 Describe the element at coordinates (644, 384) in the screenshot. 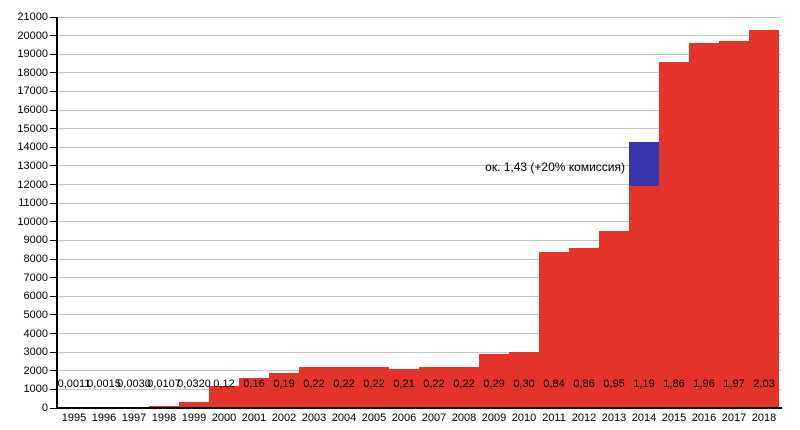

I see `bar-value-label: 1,19` at that location.